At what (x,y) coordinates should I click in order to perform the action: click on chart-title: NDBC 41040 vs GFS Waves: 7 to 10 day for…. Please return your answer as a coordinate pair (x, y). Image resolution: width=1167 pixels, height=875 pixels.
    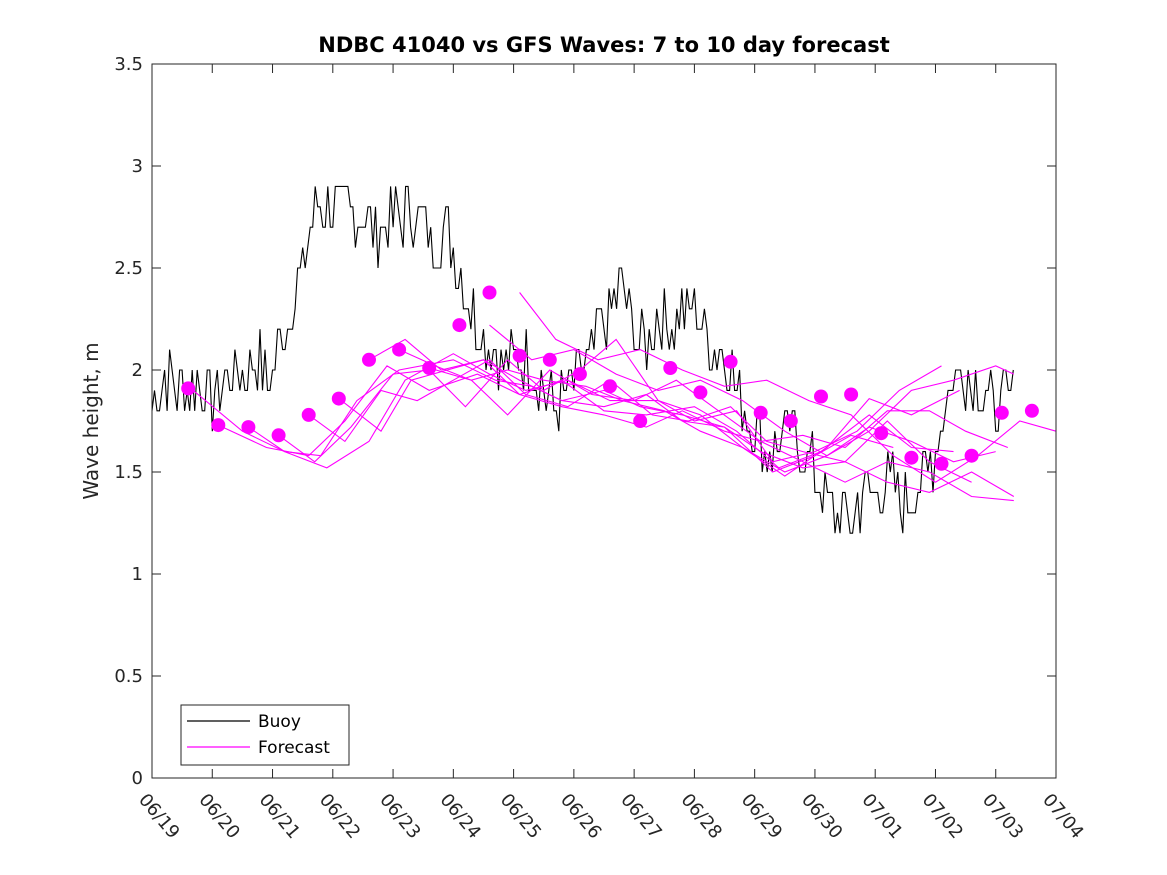
    Looking at the image, I should click on (603, 45).